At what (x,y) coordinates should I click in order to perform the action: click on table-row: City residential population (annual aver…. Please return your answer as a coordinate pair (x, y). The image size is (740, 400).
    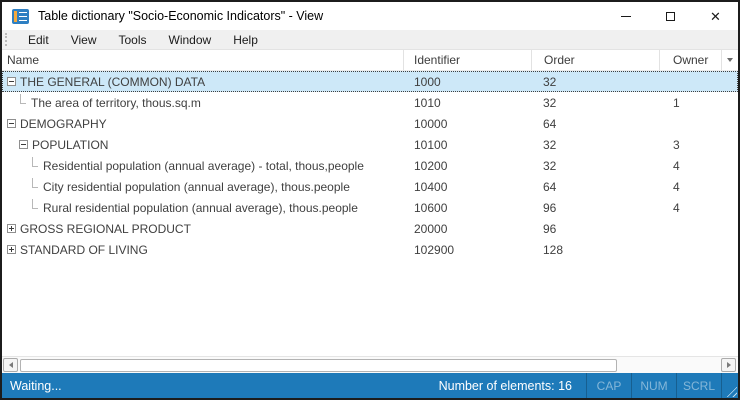
    Looking at the image, I should click on (370, 186).